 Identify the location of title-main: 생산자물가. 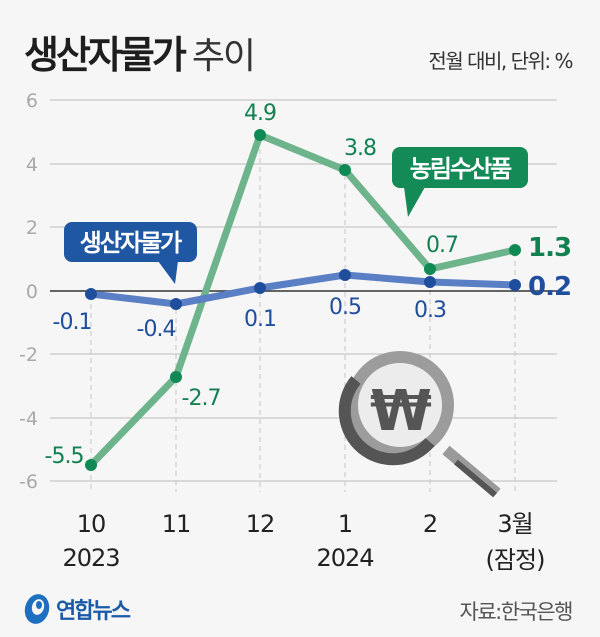
(105, 55).